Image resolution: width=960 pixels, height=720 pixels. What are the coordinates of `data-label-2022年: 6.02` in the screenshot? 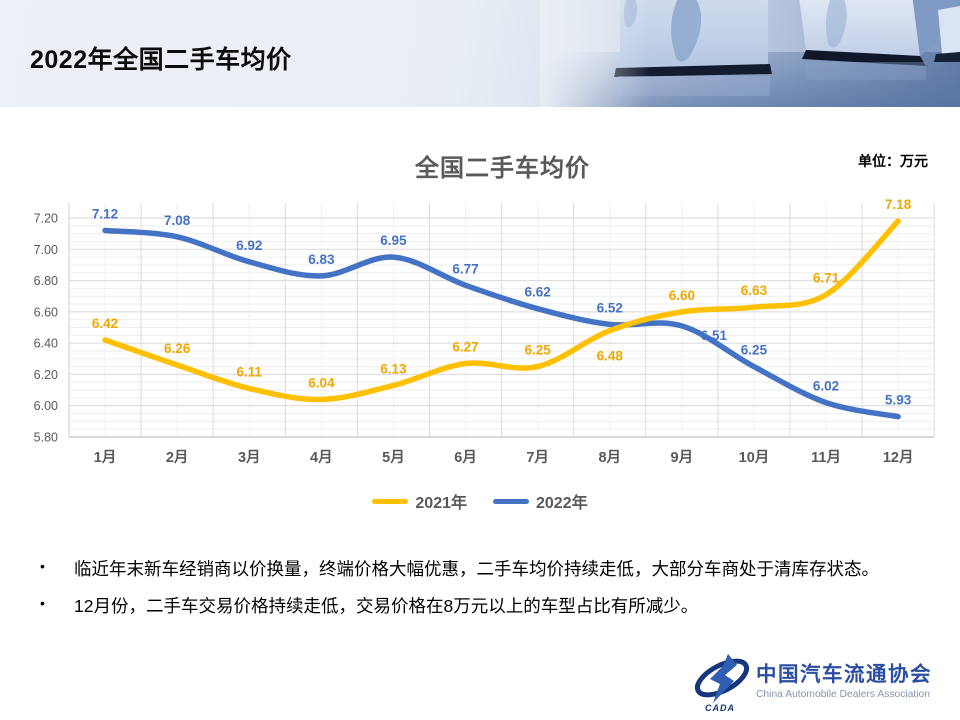 It's located at (826, 386).